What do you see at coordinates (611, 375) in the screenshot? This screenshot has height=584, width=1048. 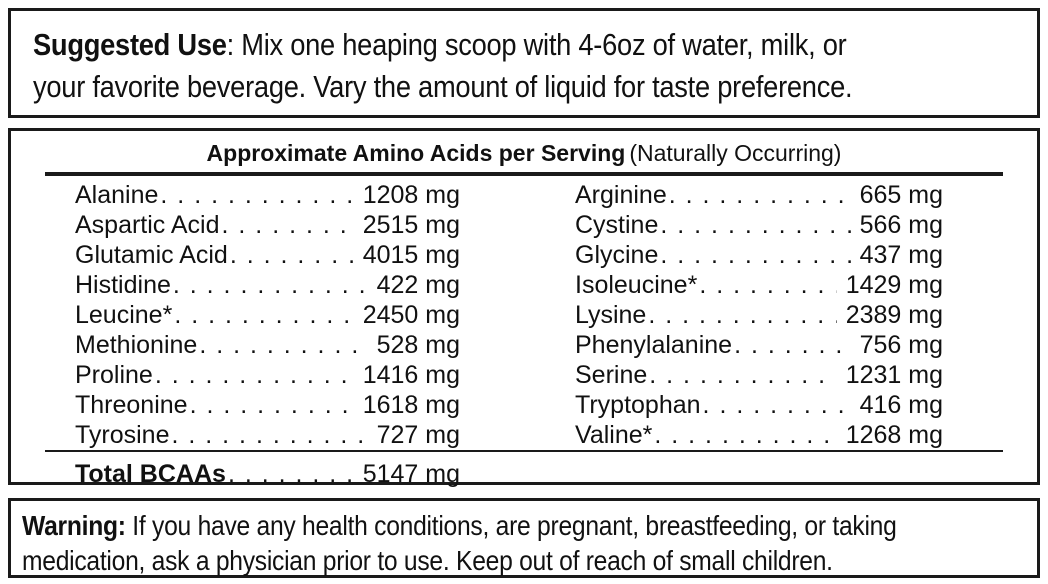 I see `amino-name: Serine` at bounding box center [611, 375].